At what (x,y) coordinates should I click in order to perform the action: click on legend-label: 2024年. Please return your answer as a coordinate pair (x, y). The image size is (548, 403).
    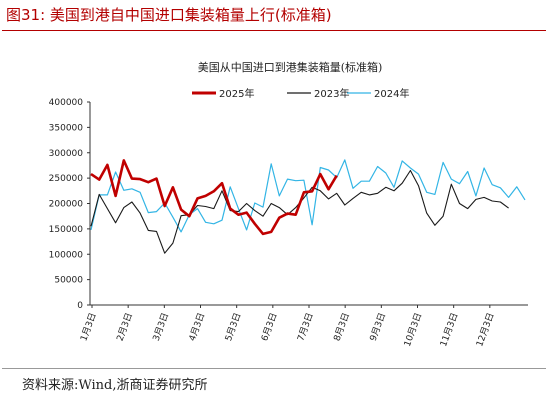
    Looking at the image, I should click on (391, 93).